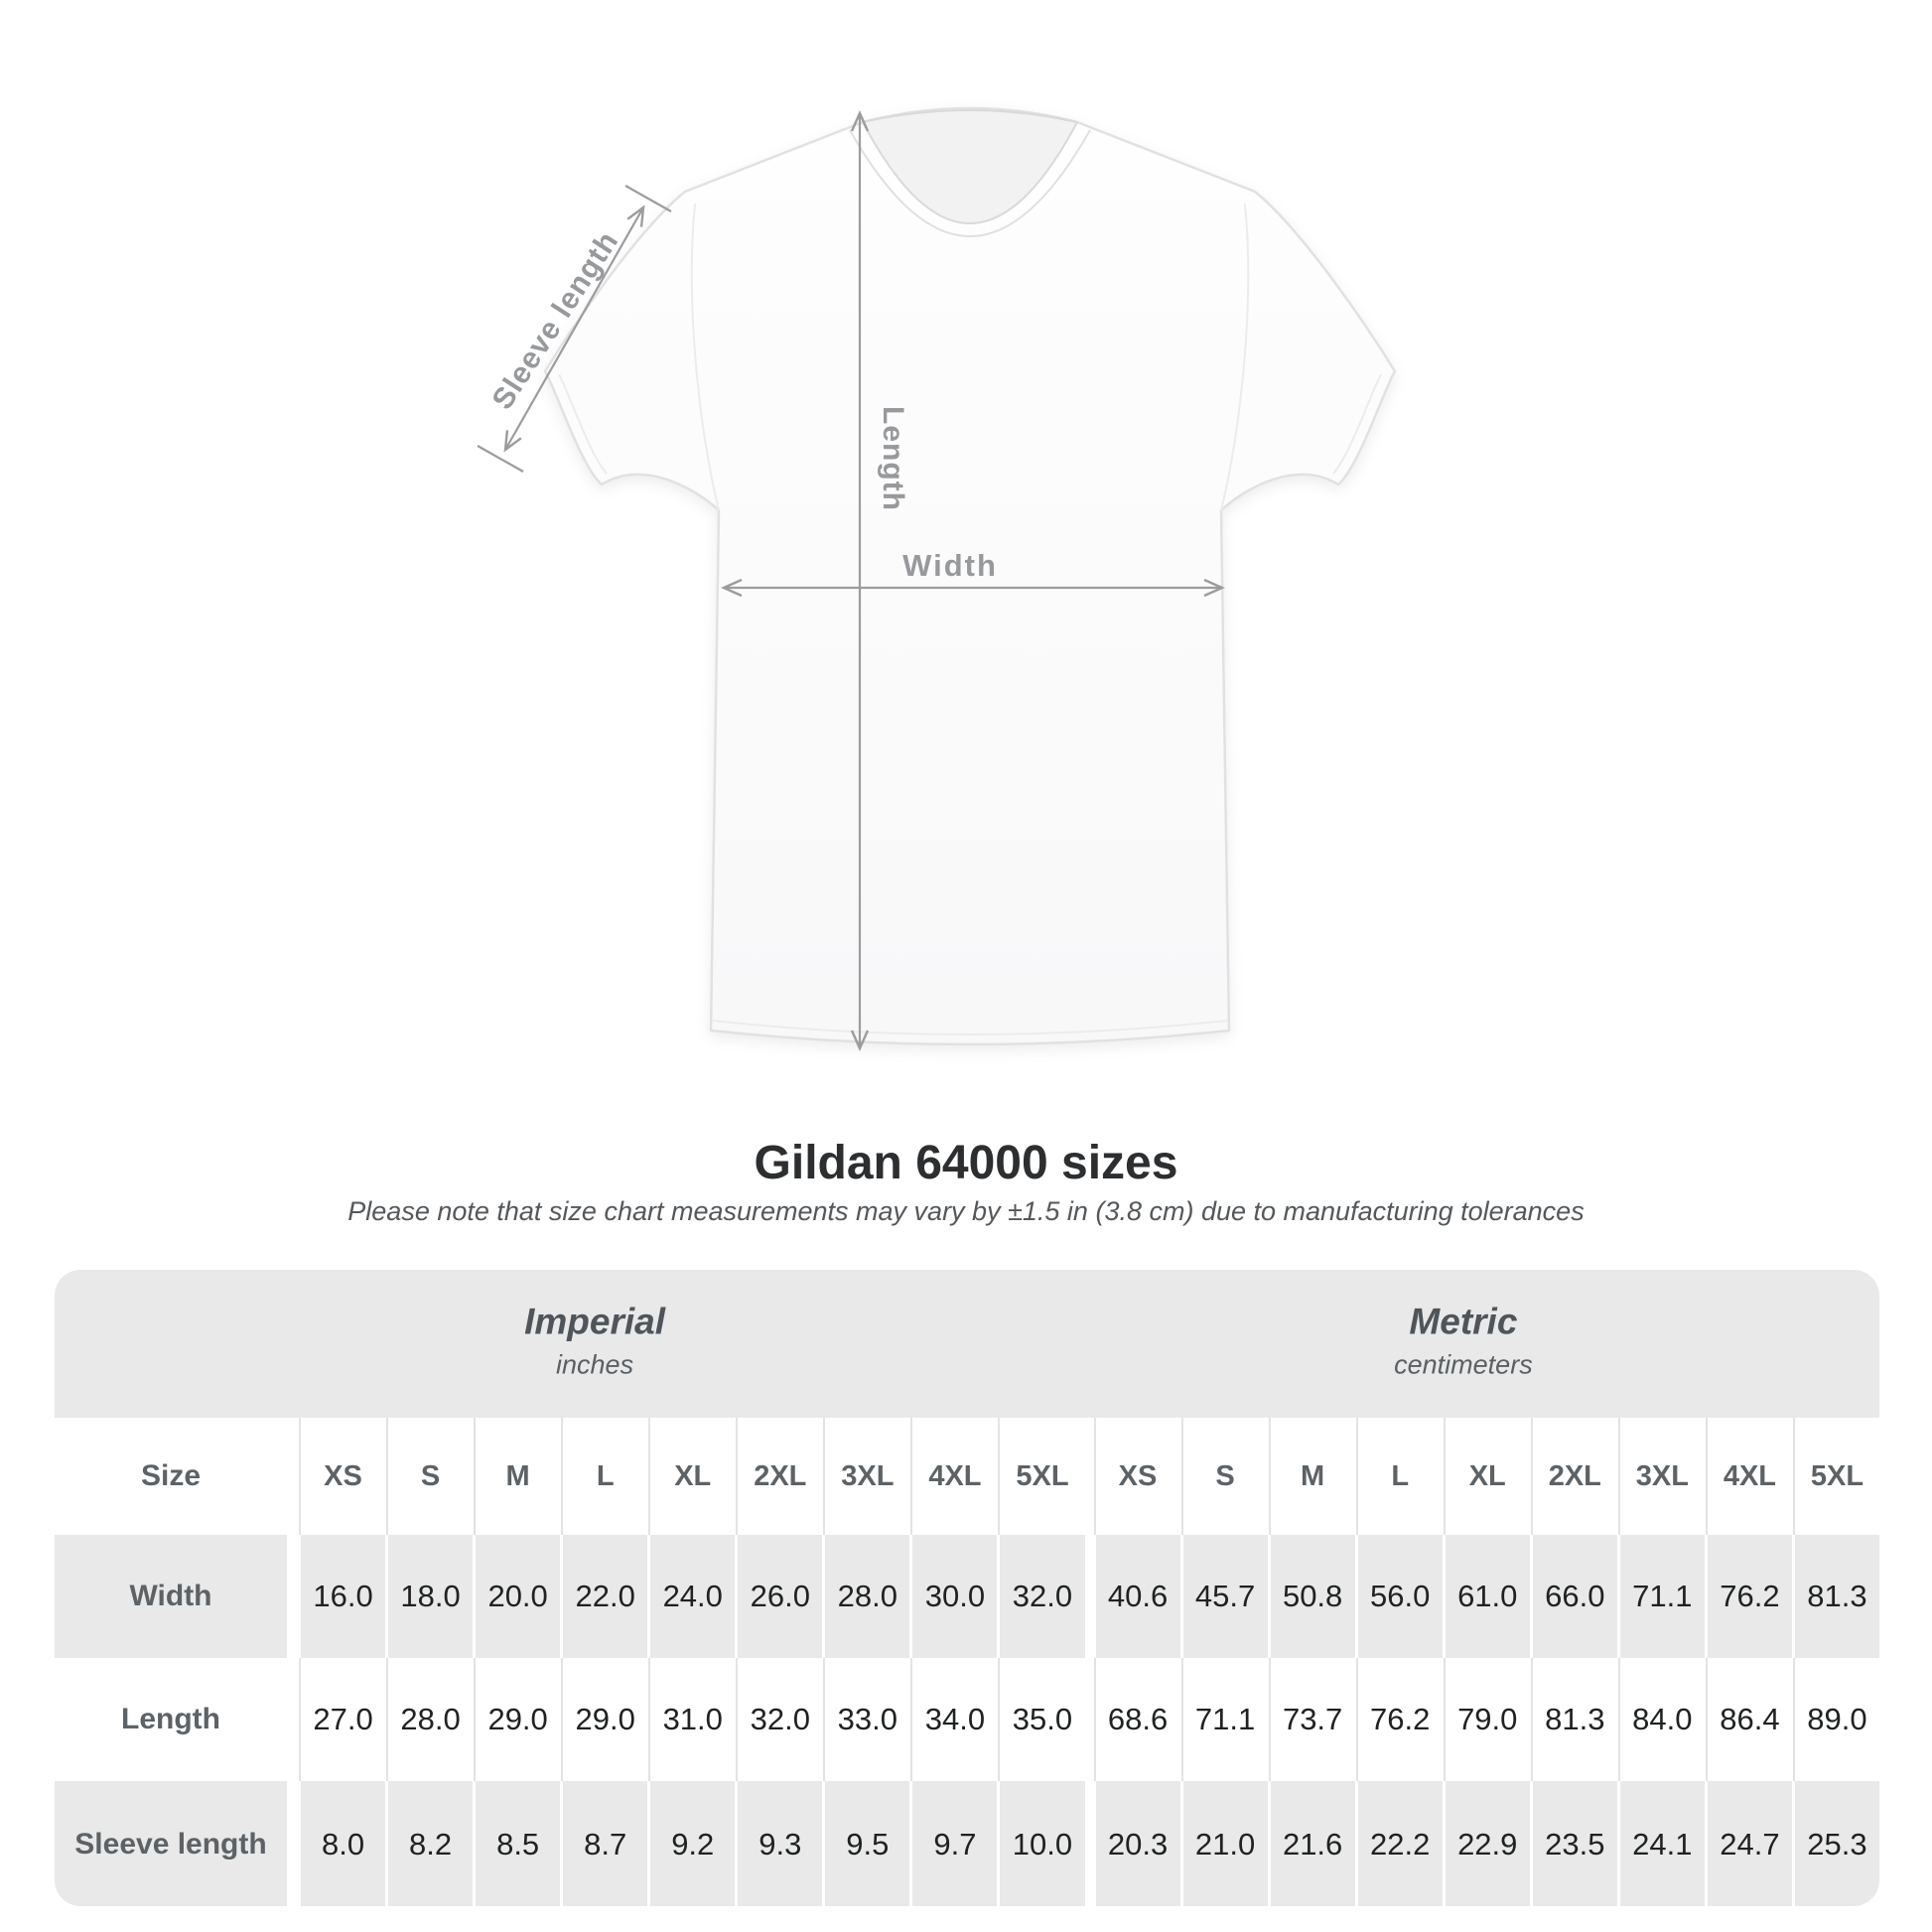 Image resolution: width=1932 pixels, height=1932 pixels. What do you see at coordinates (1313, 1844) in the screenshot?
I see `value-cell: 21.6` at bounding box center [1313, 1844].